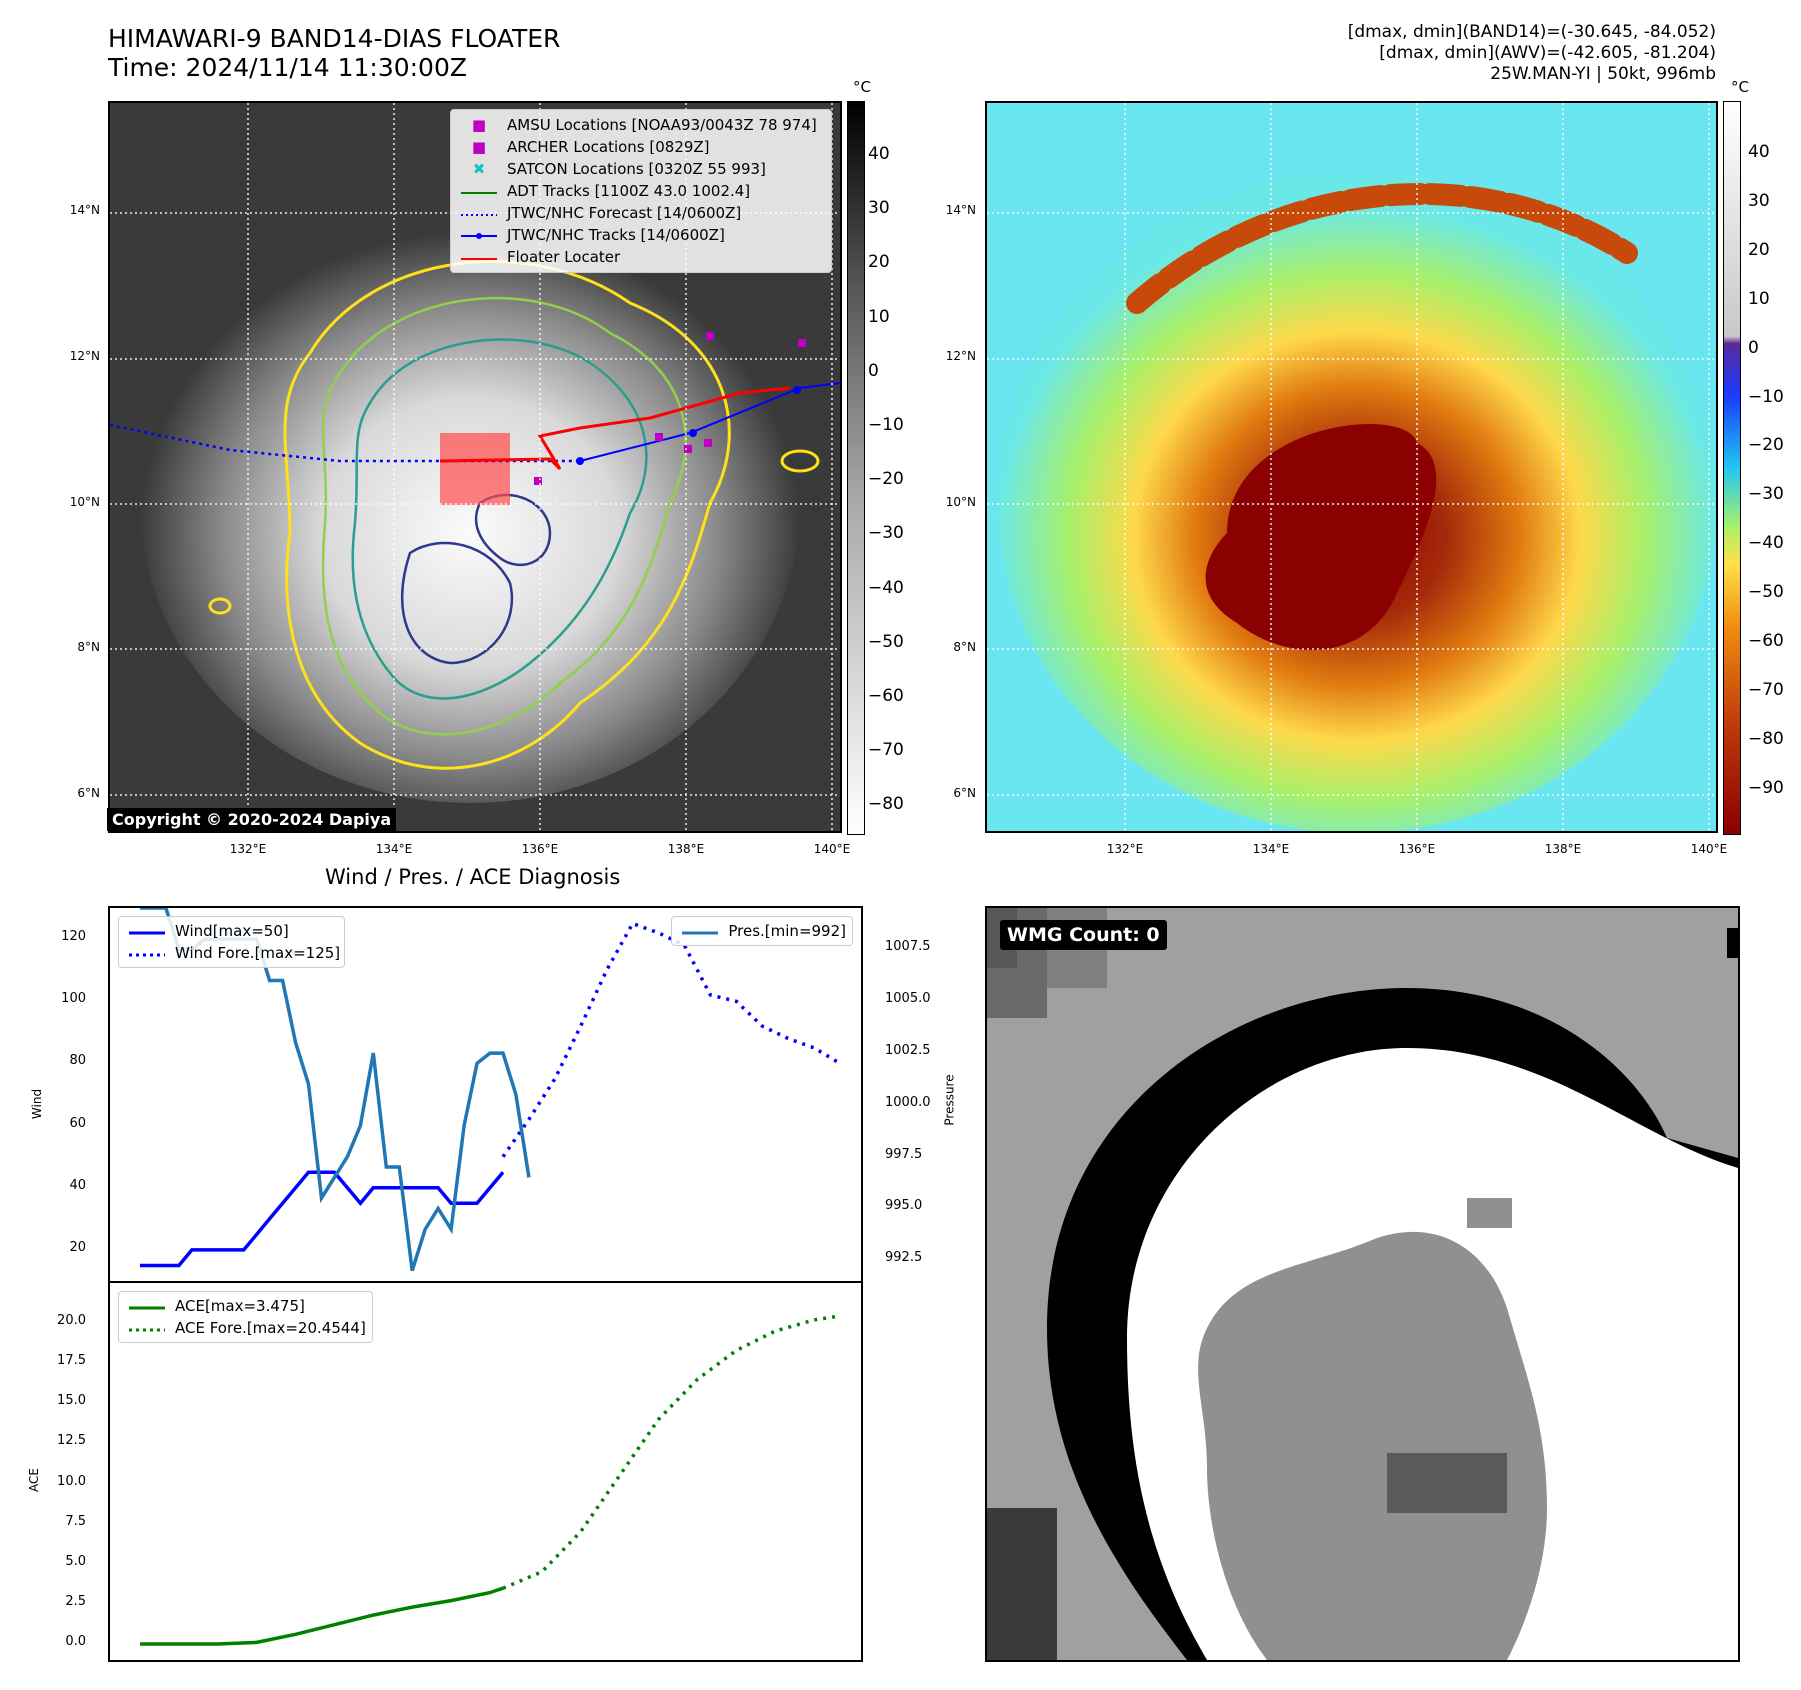 This screenshot has width=1801, height=1690. Describe the element at coordinates (1603, 74) in the screenshot. I see `storm-info: 25W.MAN-YI | 50kt, 996mb` at that location.